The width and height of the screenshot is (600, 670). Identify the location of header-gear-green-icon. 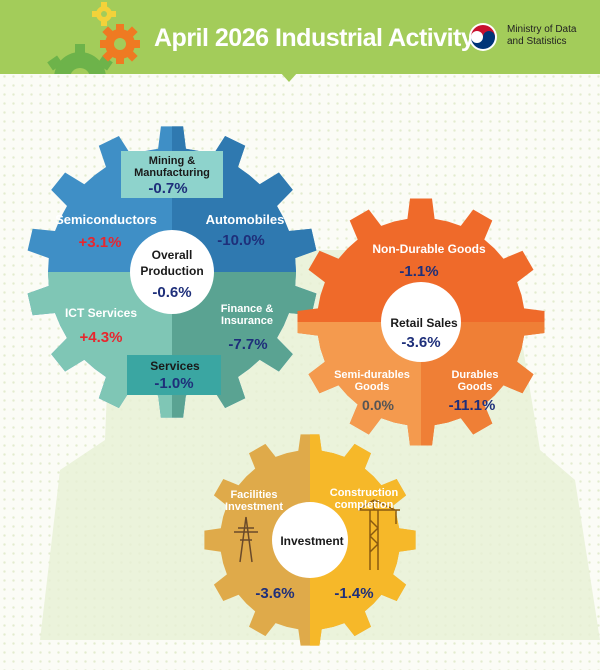
(80, 59).